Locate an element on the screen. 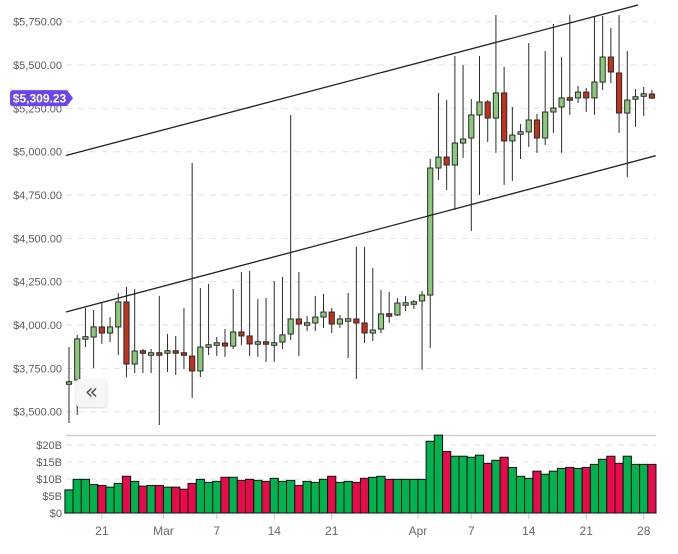 This screenshot has height=554, width=678. scroll-back-button: « is located at coordinates (91, 393).